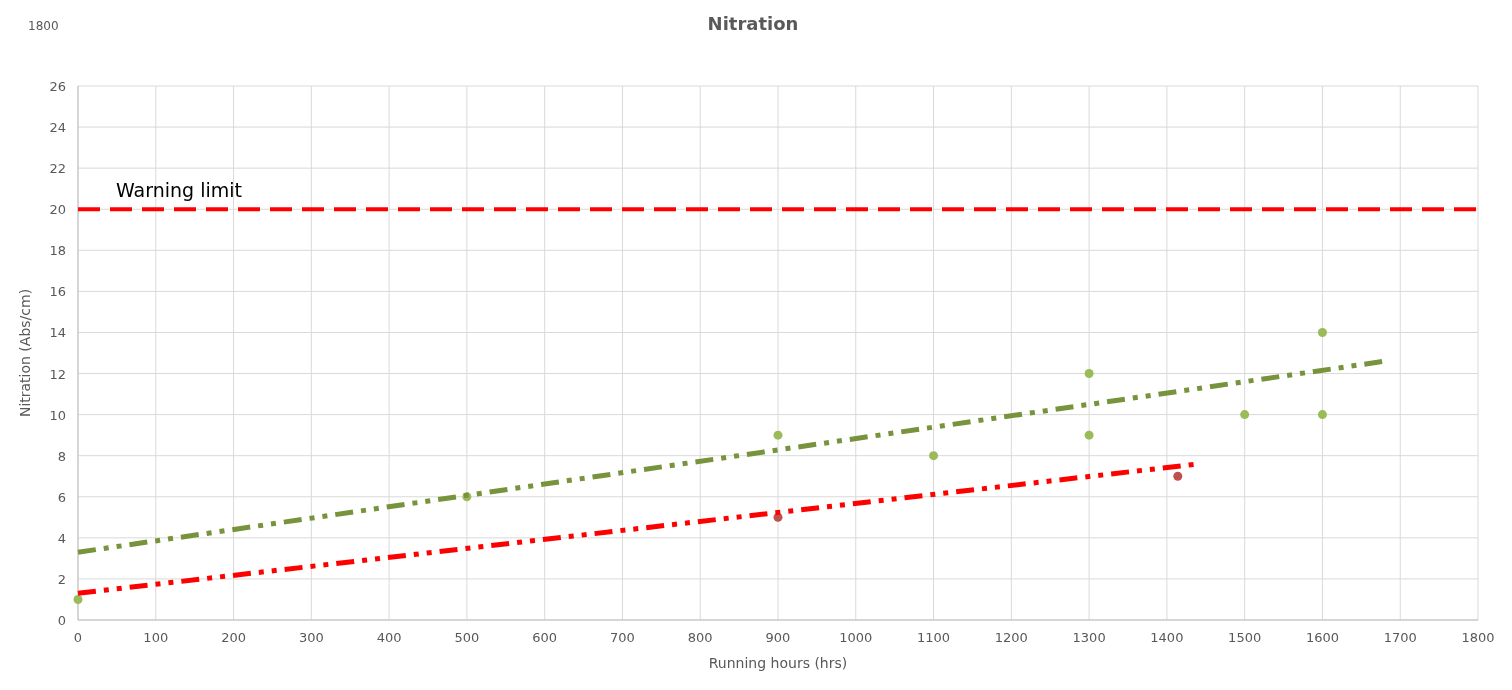  I want to click on y-tick-label: 16, so click(57, 292).